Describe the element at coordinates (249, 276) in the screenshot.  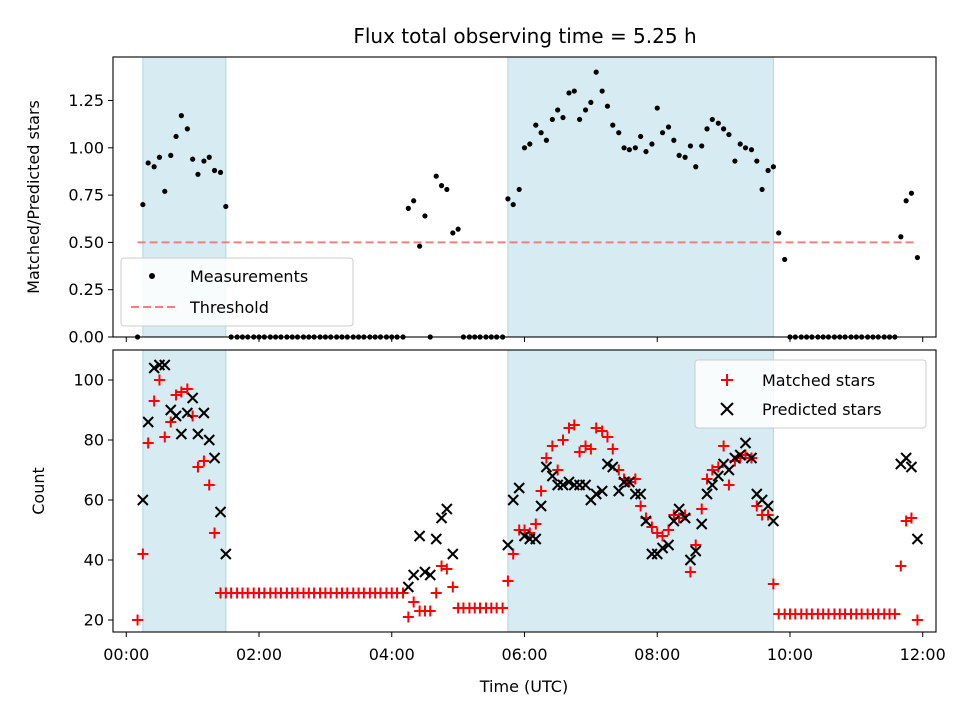
I see `legend-measurements-label: Measurements` at that location.